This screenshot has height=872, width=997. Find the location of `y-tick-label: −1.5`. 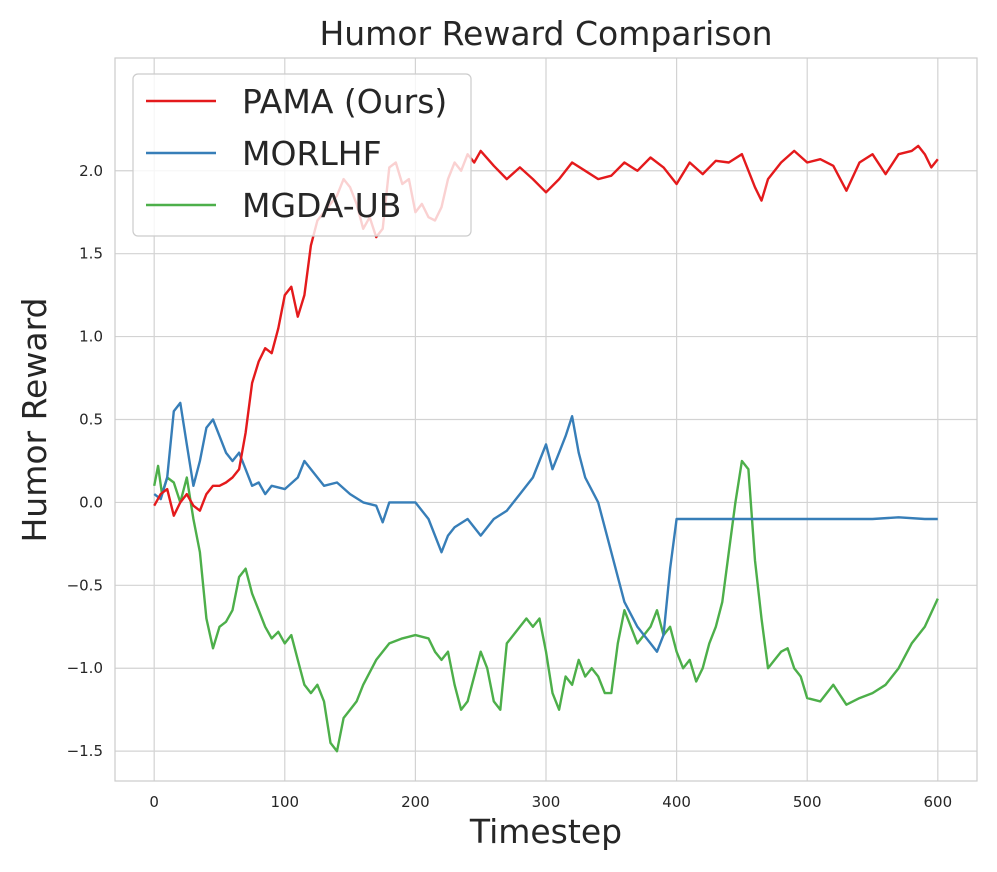

y-tick-label: −1.5 is located at coordinates (85, 751).